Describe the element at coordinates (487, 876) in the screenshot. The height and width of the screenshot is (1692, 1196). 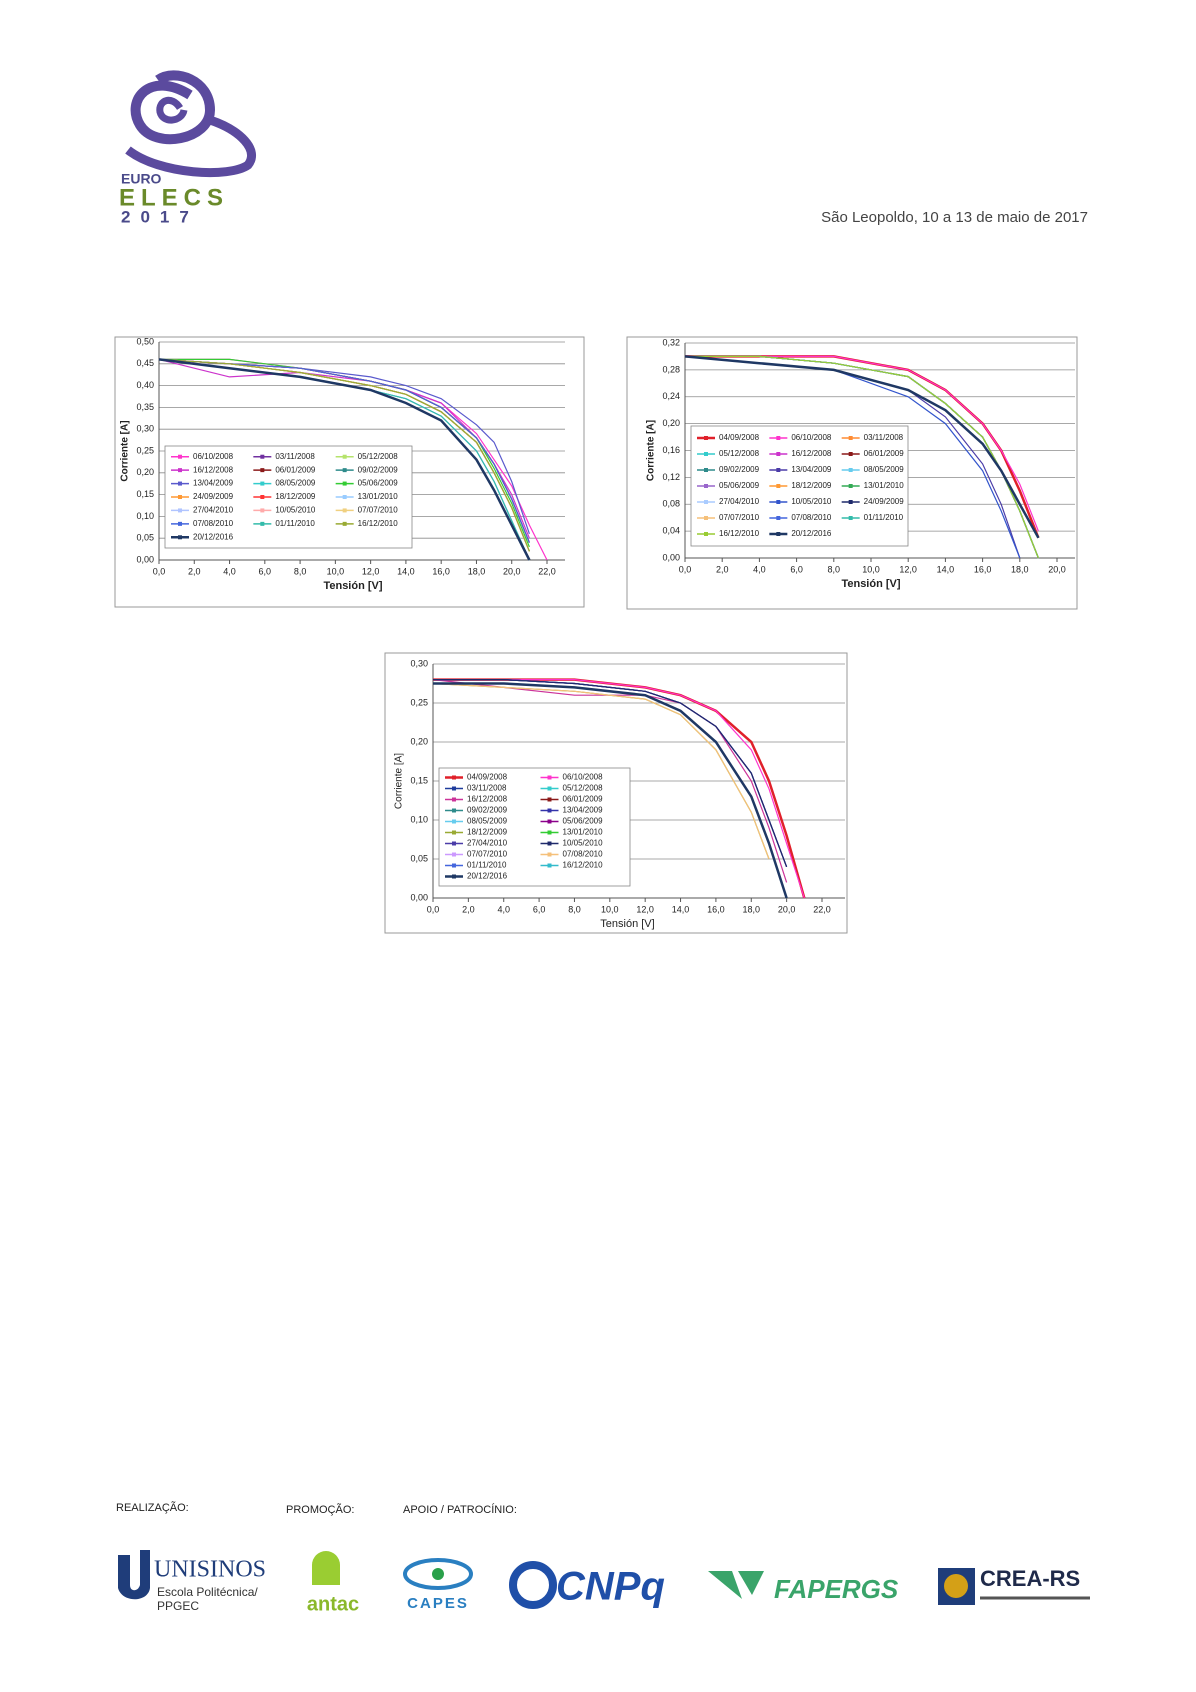
I see `legend-label: 20/12/2016` at that location.